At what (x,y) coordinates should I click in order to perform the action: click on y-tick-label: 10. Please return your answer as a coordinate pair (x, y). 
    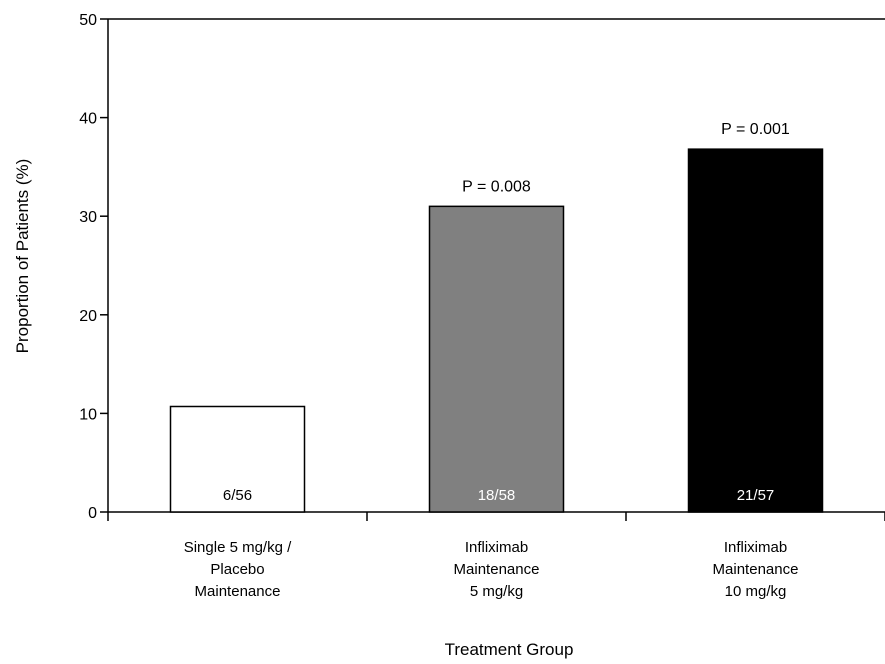
    Looking at the image, I should click on (88, 414).